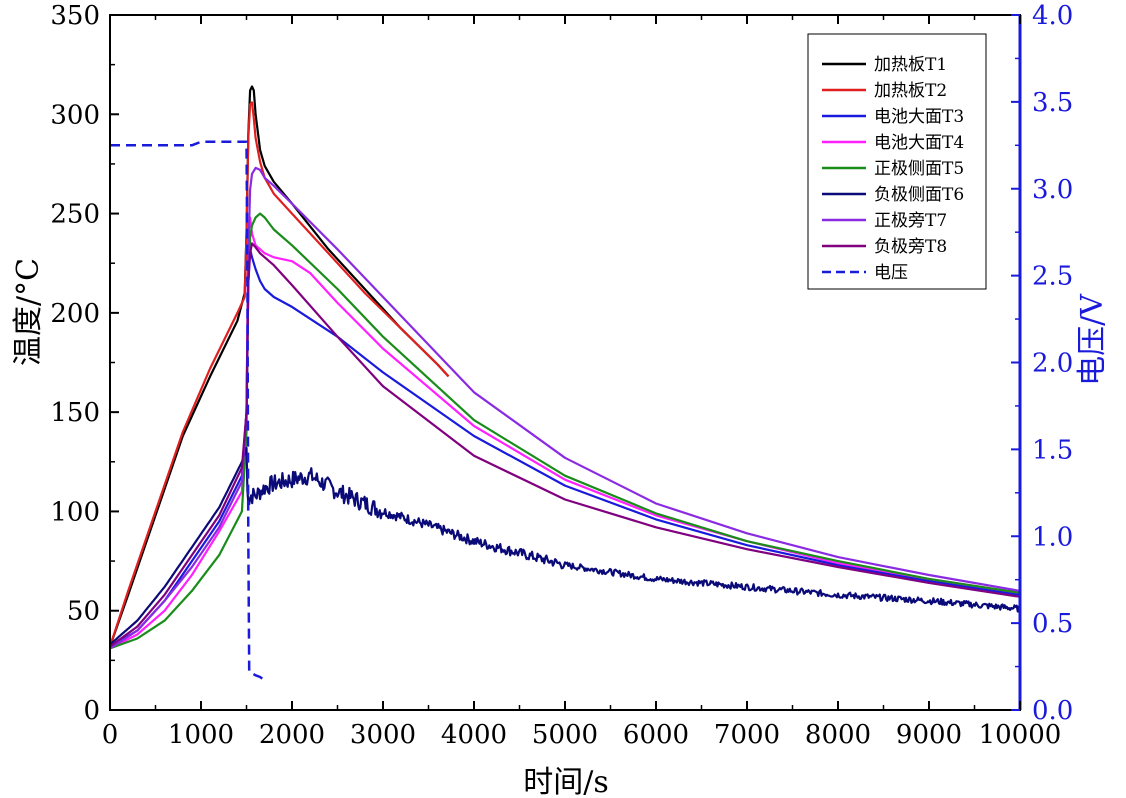 This screenshot has height=798, width=1126. What do you see at coordinates (910, 221) in the screenshot?
I see `legend-label: 正极旁T7` at bounding box center [910, 221].